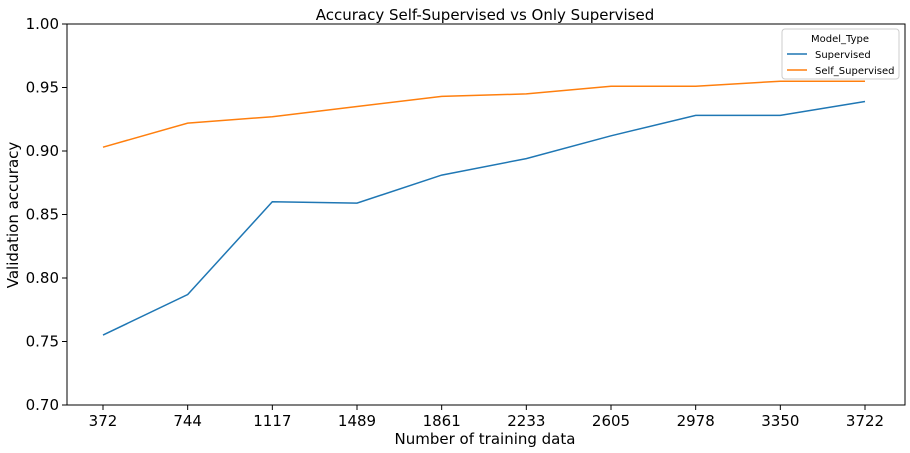  What do you see at coordinates (13, 215) in the screenshot?
I see `y-axis-label: Validation accuracy` at bounding box center [13, 215].